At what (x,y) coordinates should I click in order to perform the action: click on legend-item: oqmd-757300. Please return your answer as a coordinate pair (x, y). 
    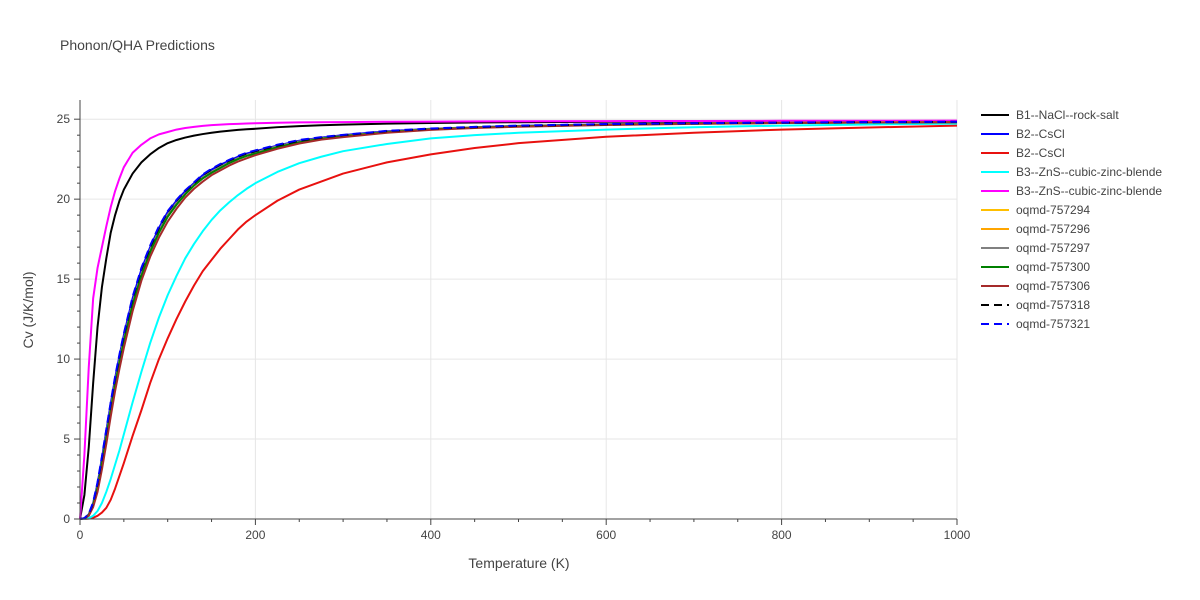
    Looking at the image, I should click on (1035, 267).